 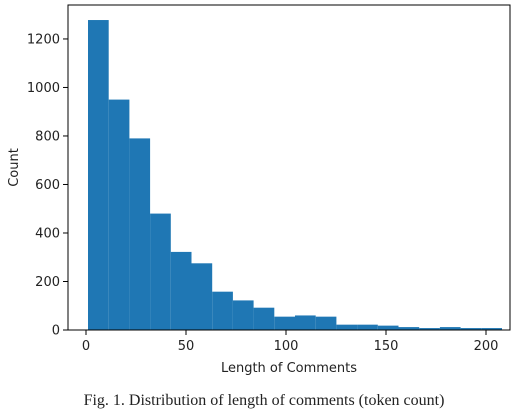 I want to click on x-tick-label: 0, so click(x=86, y=346).